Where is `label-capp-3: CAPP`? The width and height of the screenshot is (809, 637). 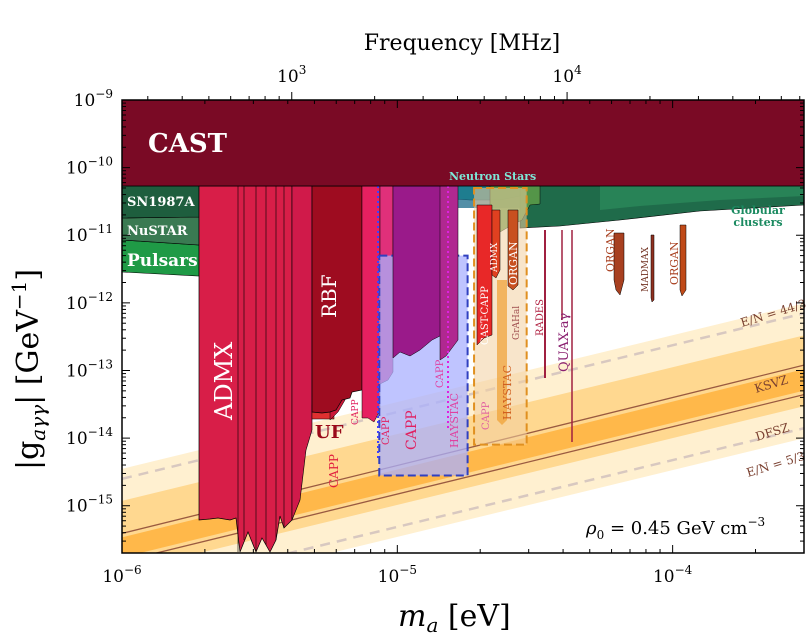
label-capp-3: CAPP is located at coordinates (386, 430).